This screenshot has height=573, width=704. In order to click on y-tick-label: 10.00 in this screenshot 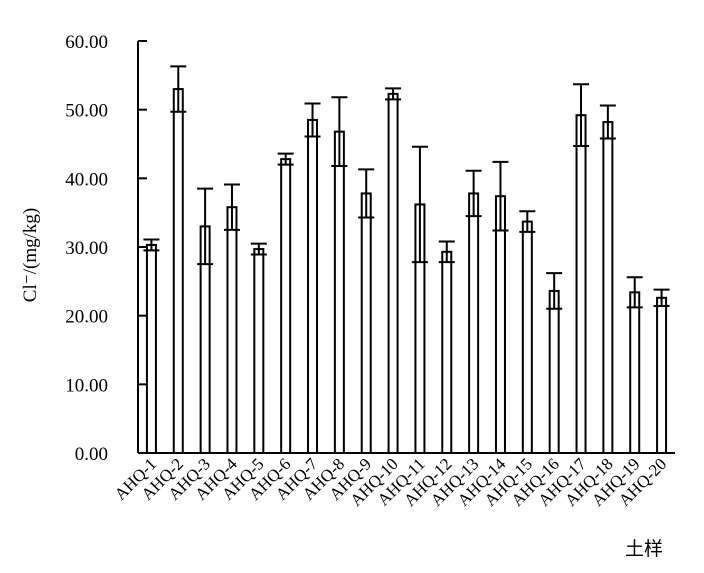, I will do `click(86, 385)`.